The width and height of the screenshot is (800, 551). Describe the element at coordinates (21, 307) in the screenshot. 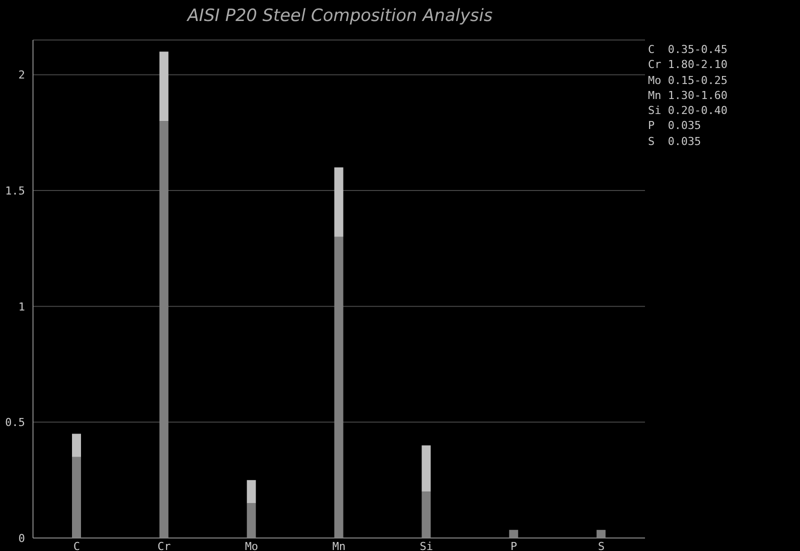

I see `y-tick-label: 1` at that location.